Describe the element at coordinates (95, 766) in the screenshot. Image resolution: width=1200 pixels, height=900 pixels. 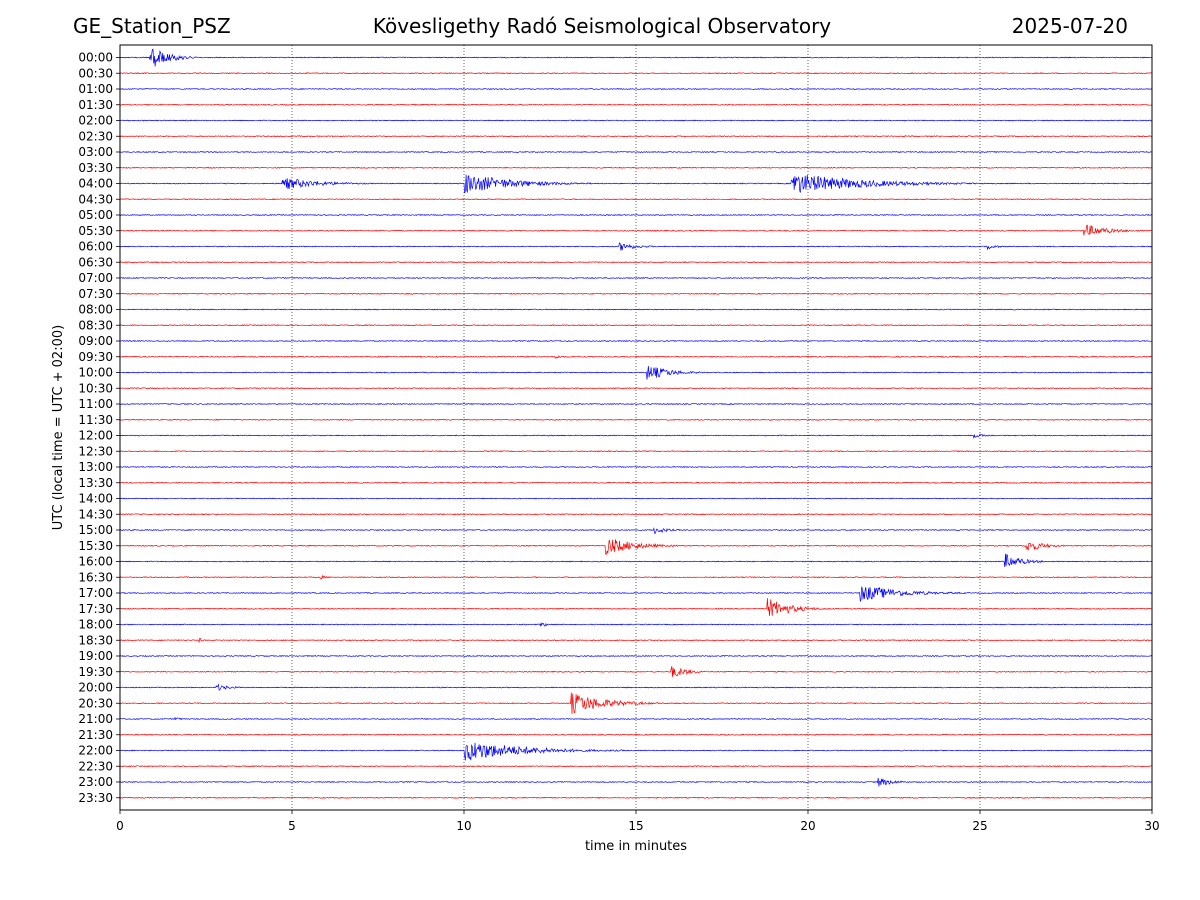
I see `y-tick-label: 22:30` at that location.